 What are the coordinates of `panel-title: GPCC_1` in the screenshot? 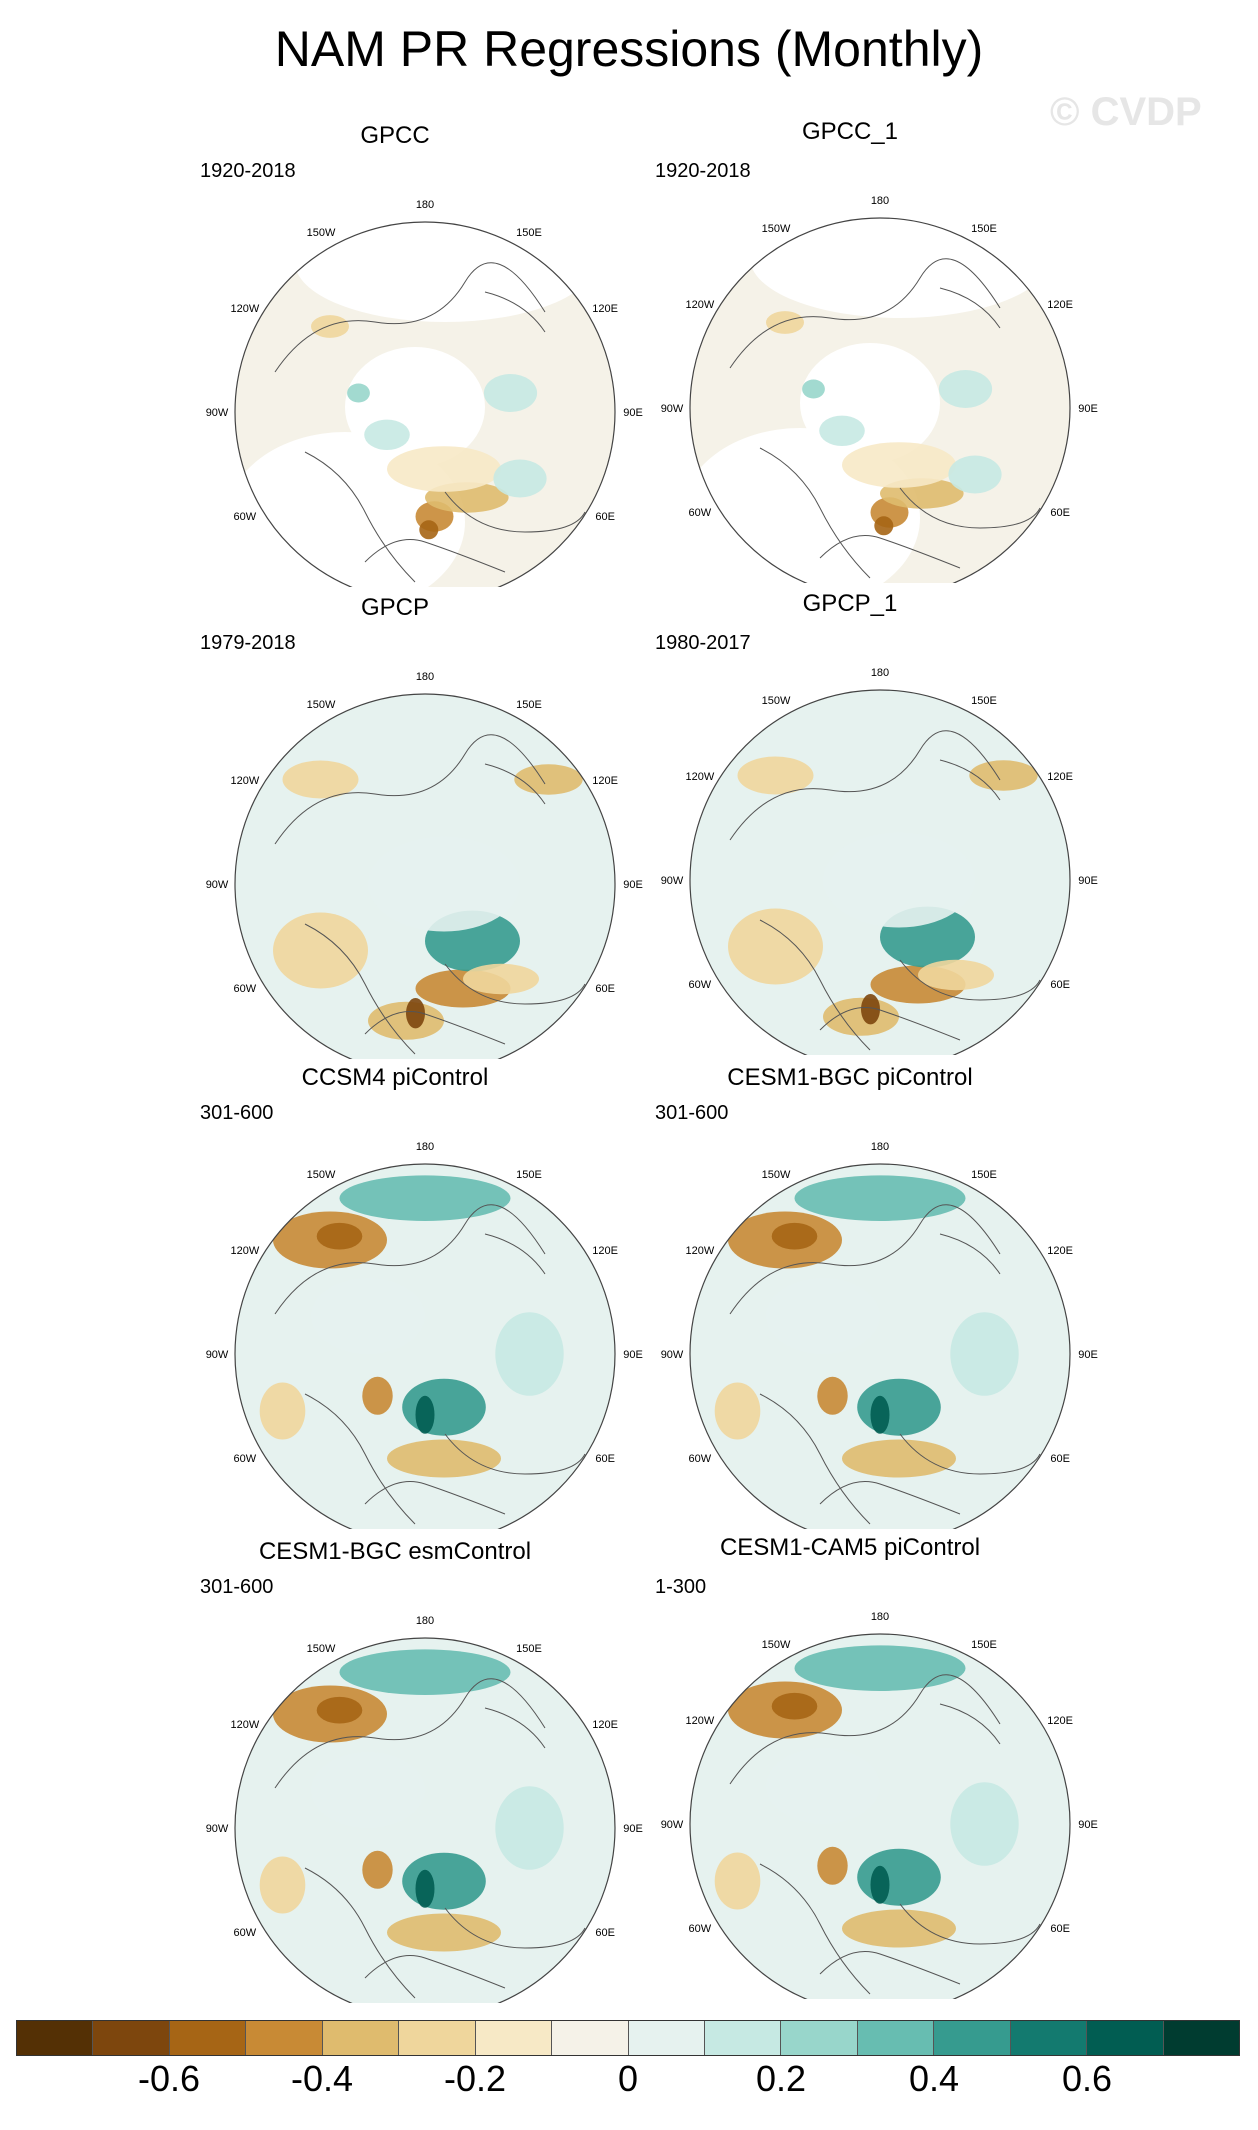 It's located at (850, 131).